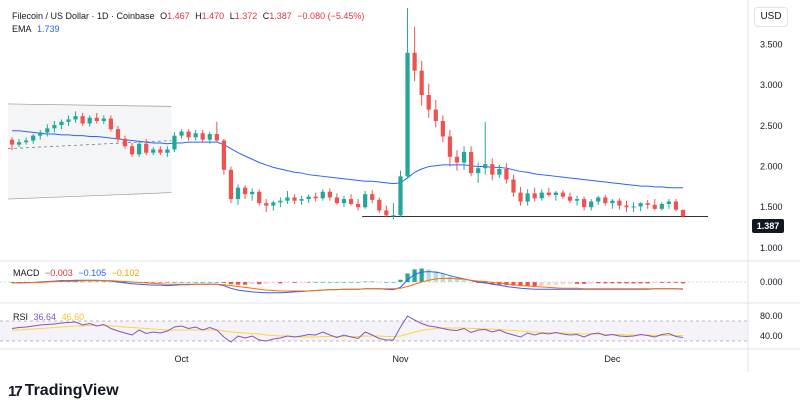 The height and width of the screenshot is (400, 800). What do you see at coordinates (125, 273) in the screenshot?
I see `macd-signal-value: −0.102` at bounding box center [125, 273].